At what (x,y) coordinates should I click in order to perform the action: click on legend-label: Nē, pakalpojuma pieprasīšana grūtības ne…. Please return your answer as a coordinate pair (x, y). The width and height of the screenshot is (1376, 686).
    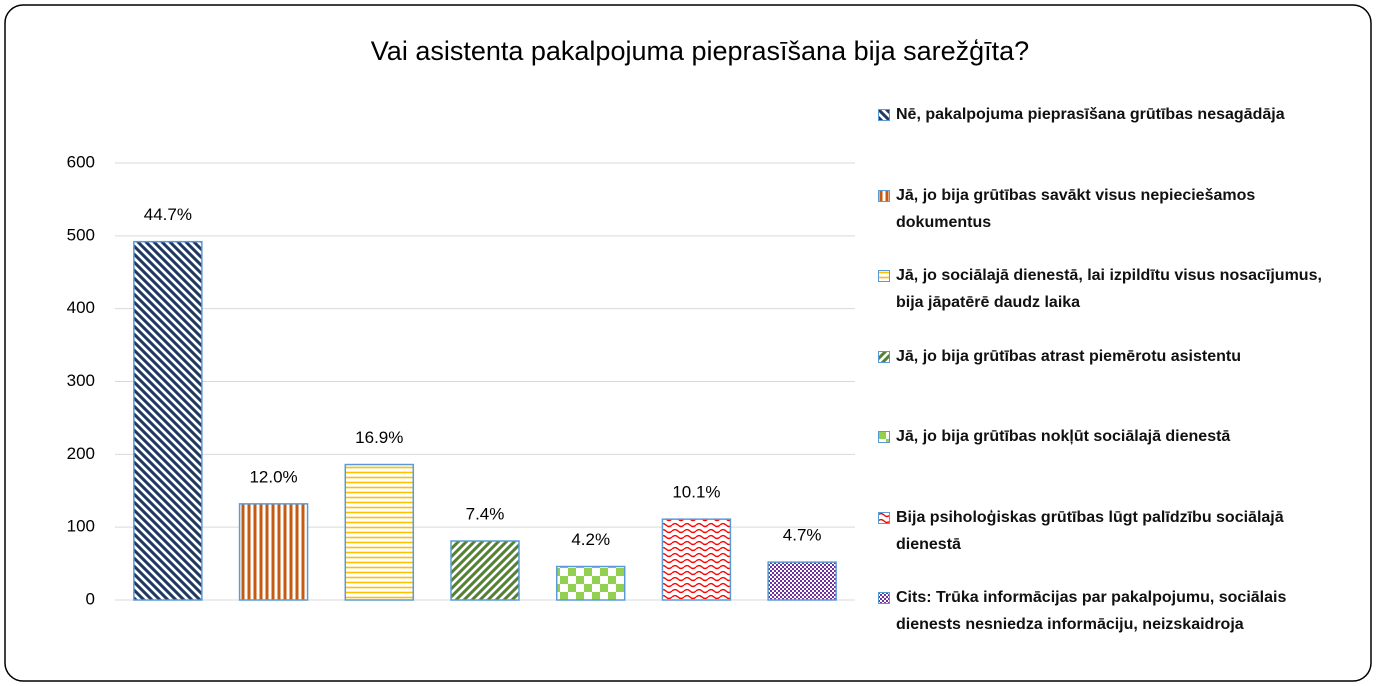
    Looking at the image, I should click on (1090, 114).